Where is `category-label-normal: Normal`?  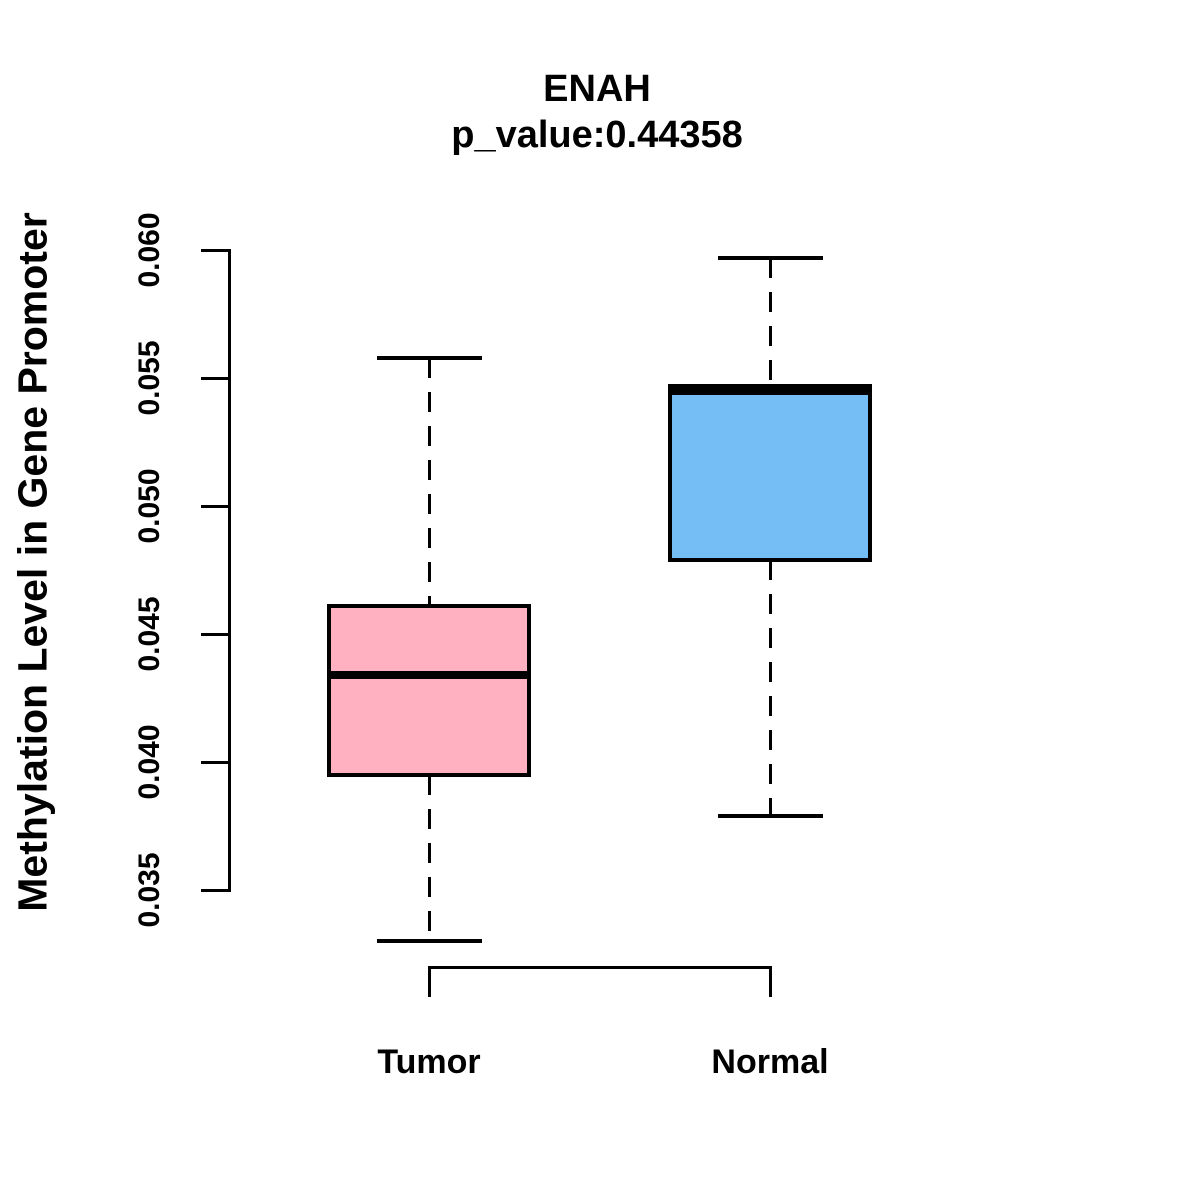 category-label-normal: Normal is located at coordinates (770, 1062).